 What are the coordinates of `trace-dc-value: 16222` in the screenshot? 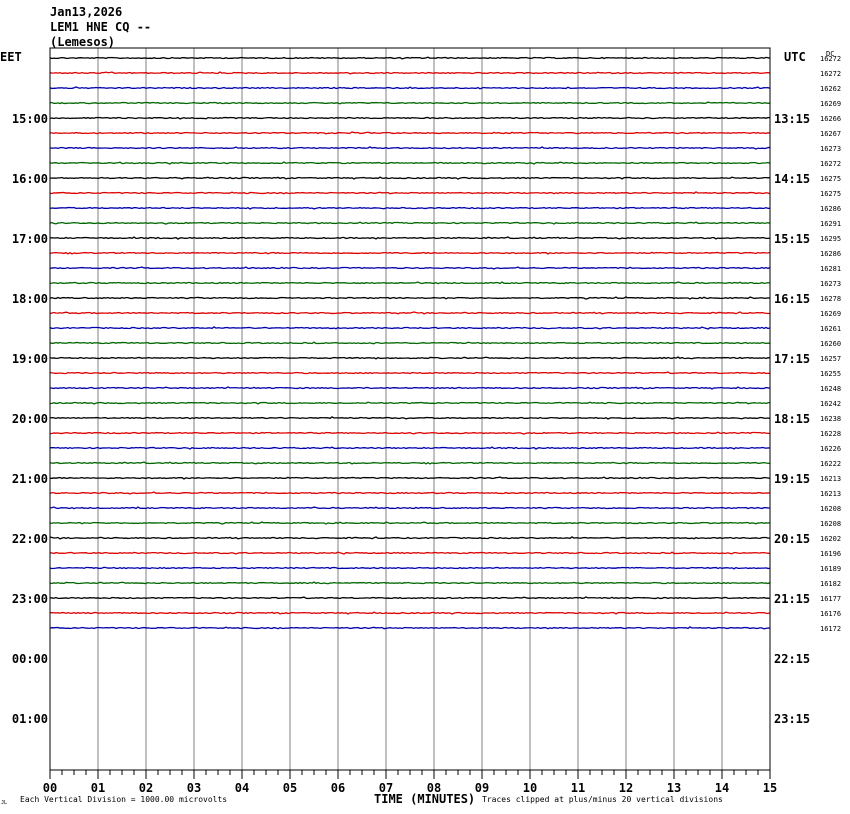 It's located at (830, 464).